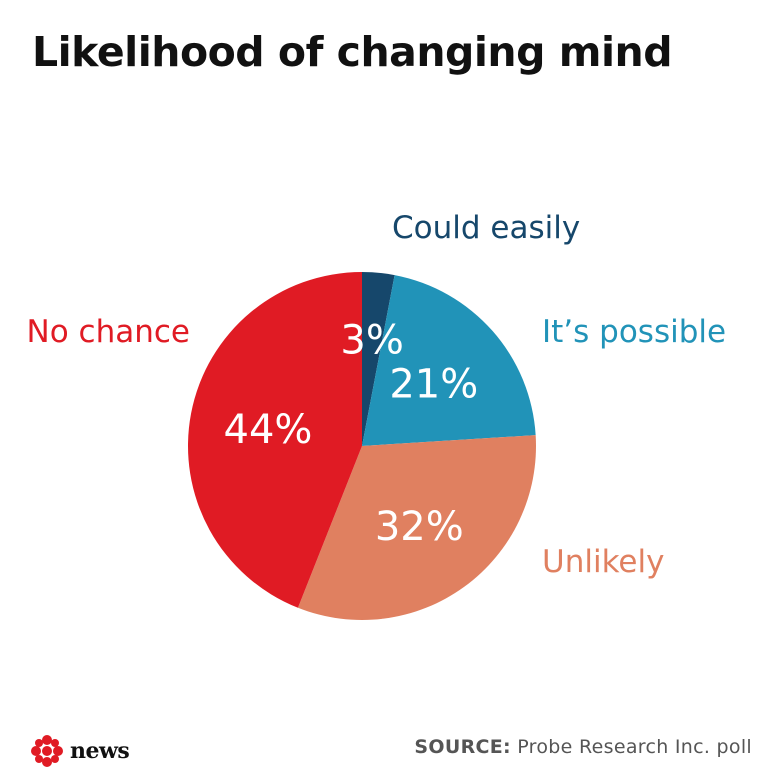 The height and width of the screenshot is (780, 780). What do you see at coordinates (634, 332) in the screenshot?
I see `category-label-it-s-possible: It’s possible` at bounding box center [634, 332].